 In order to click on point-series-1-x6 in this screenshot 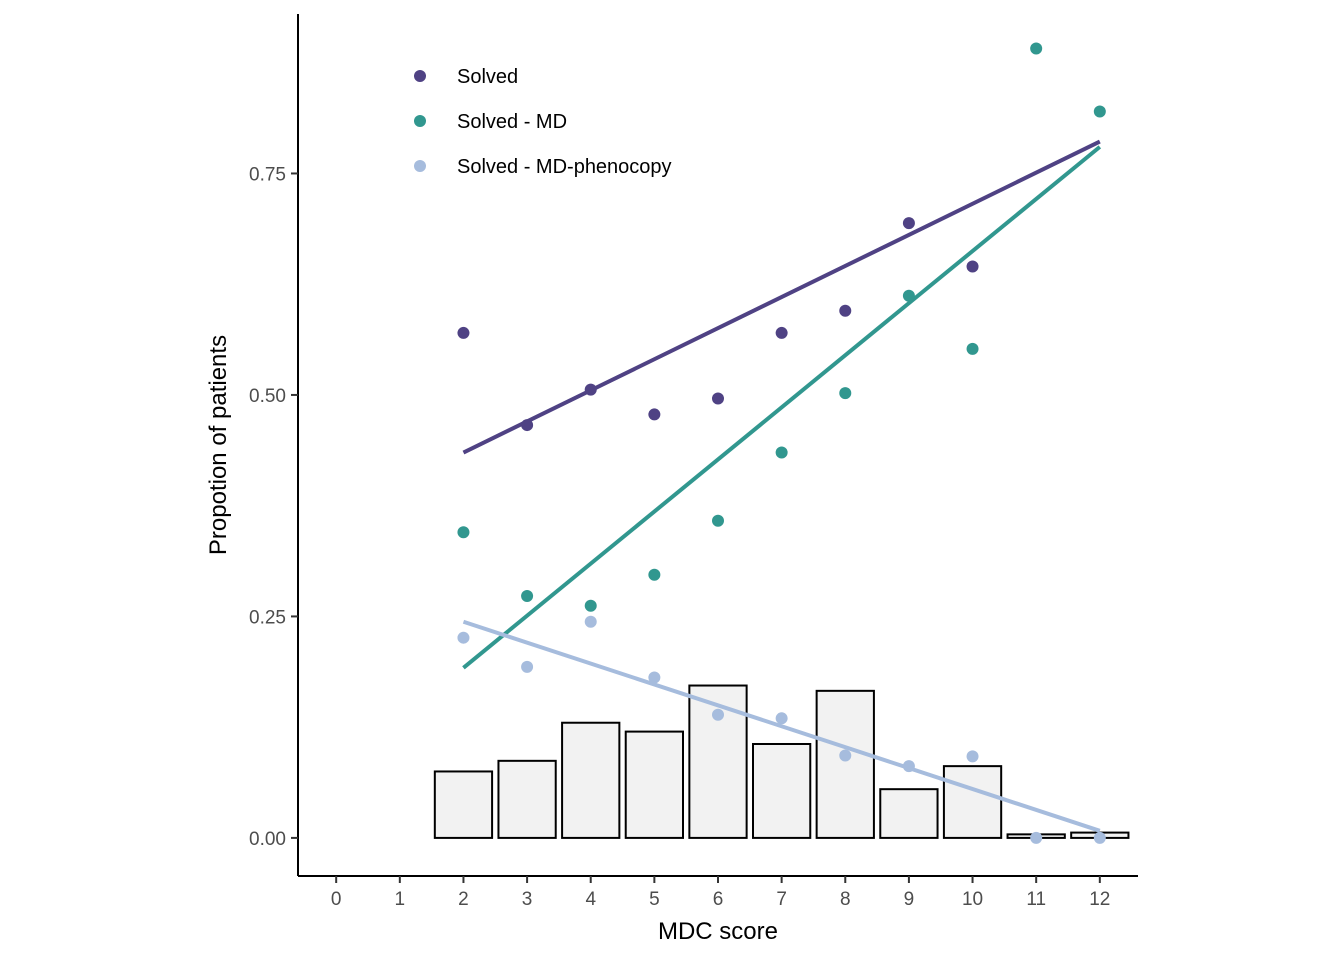, I will do `click(718, 520)`.